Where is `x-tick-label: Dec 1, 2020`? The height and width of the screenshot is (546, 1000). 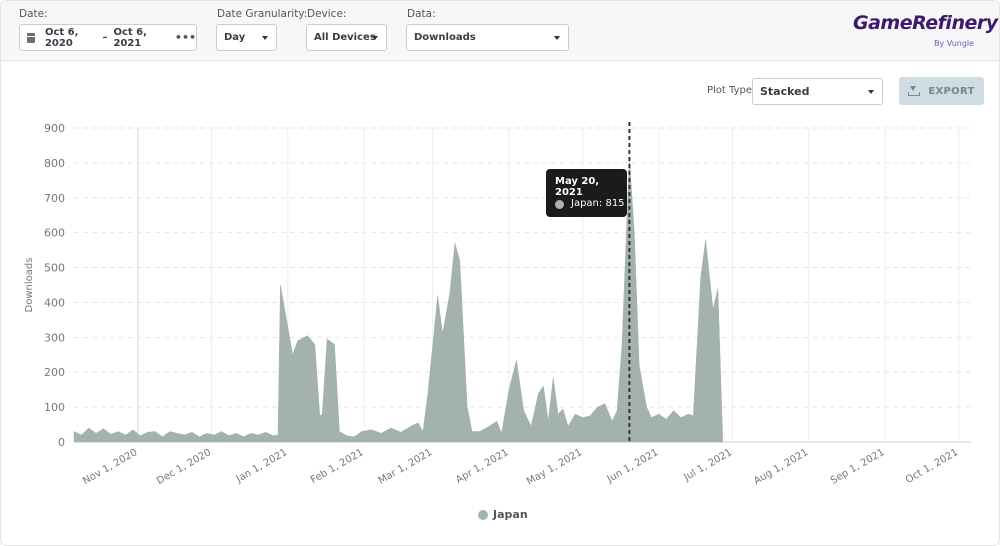 x-tick-label: Dec 1, 2020 is located at coordinates (184, 467).